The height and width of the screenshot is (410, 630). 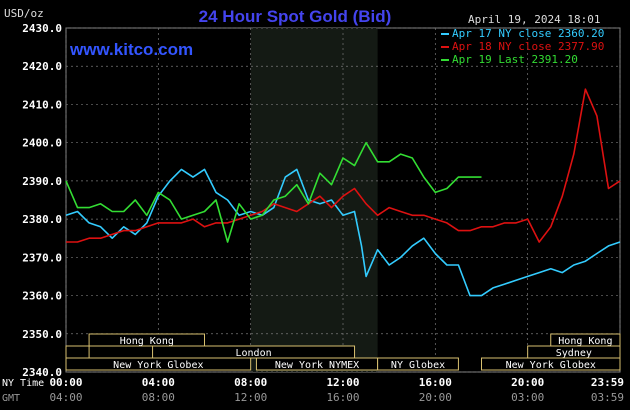 I want to click on legend-entry: Apr 18 NY close 2377.90, so click(x=528, y=46).